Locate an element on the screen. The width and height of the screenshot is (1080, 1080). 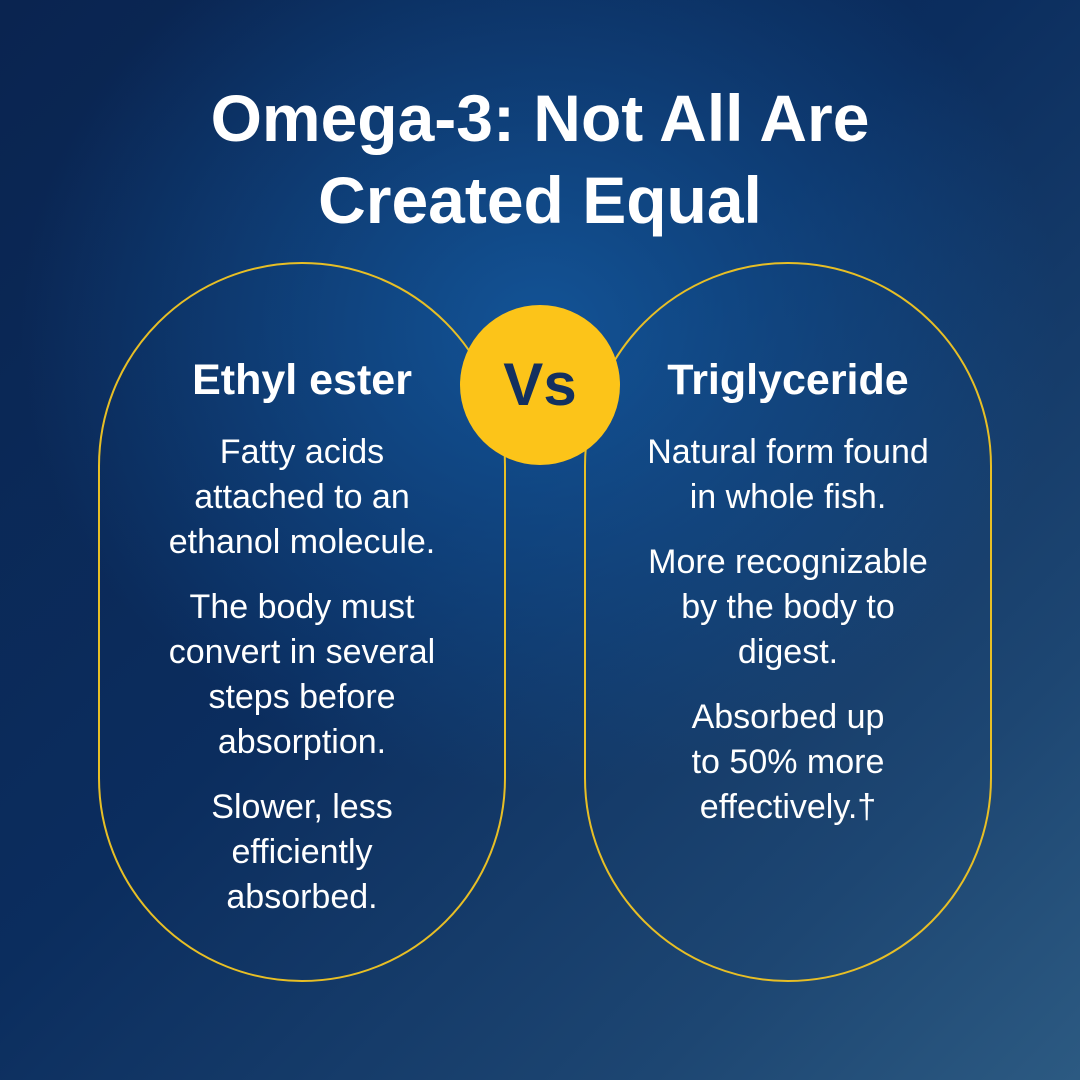
panel-text: in whole fish. is located at coordinates (788, 497).